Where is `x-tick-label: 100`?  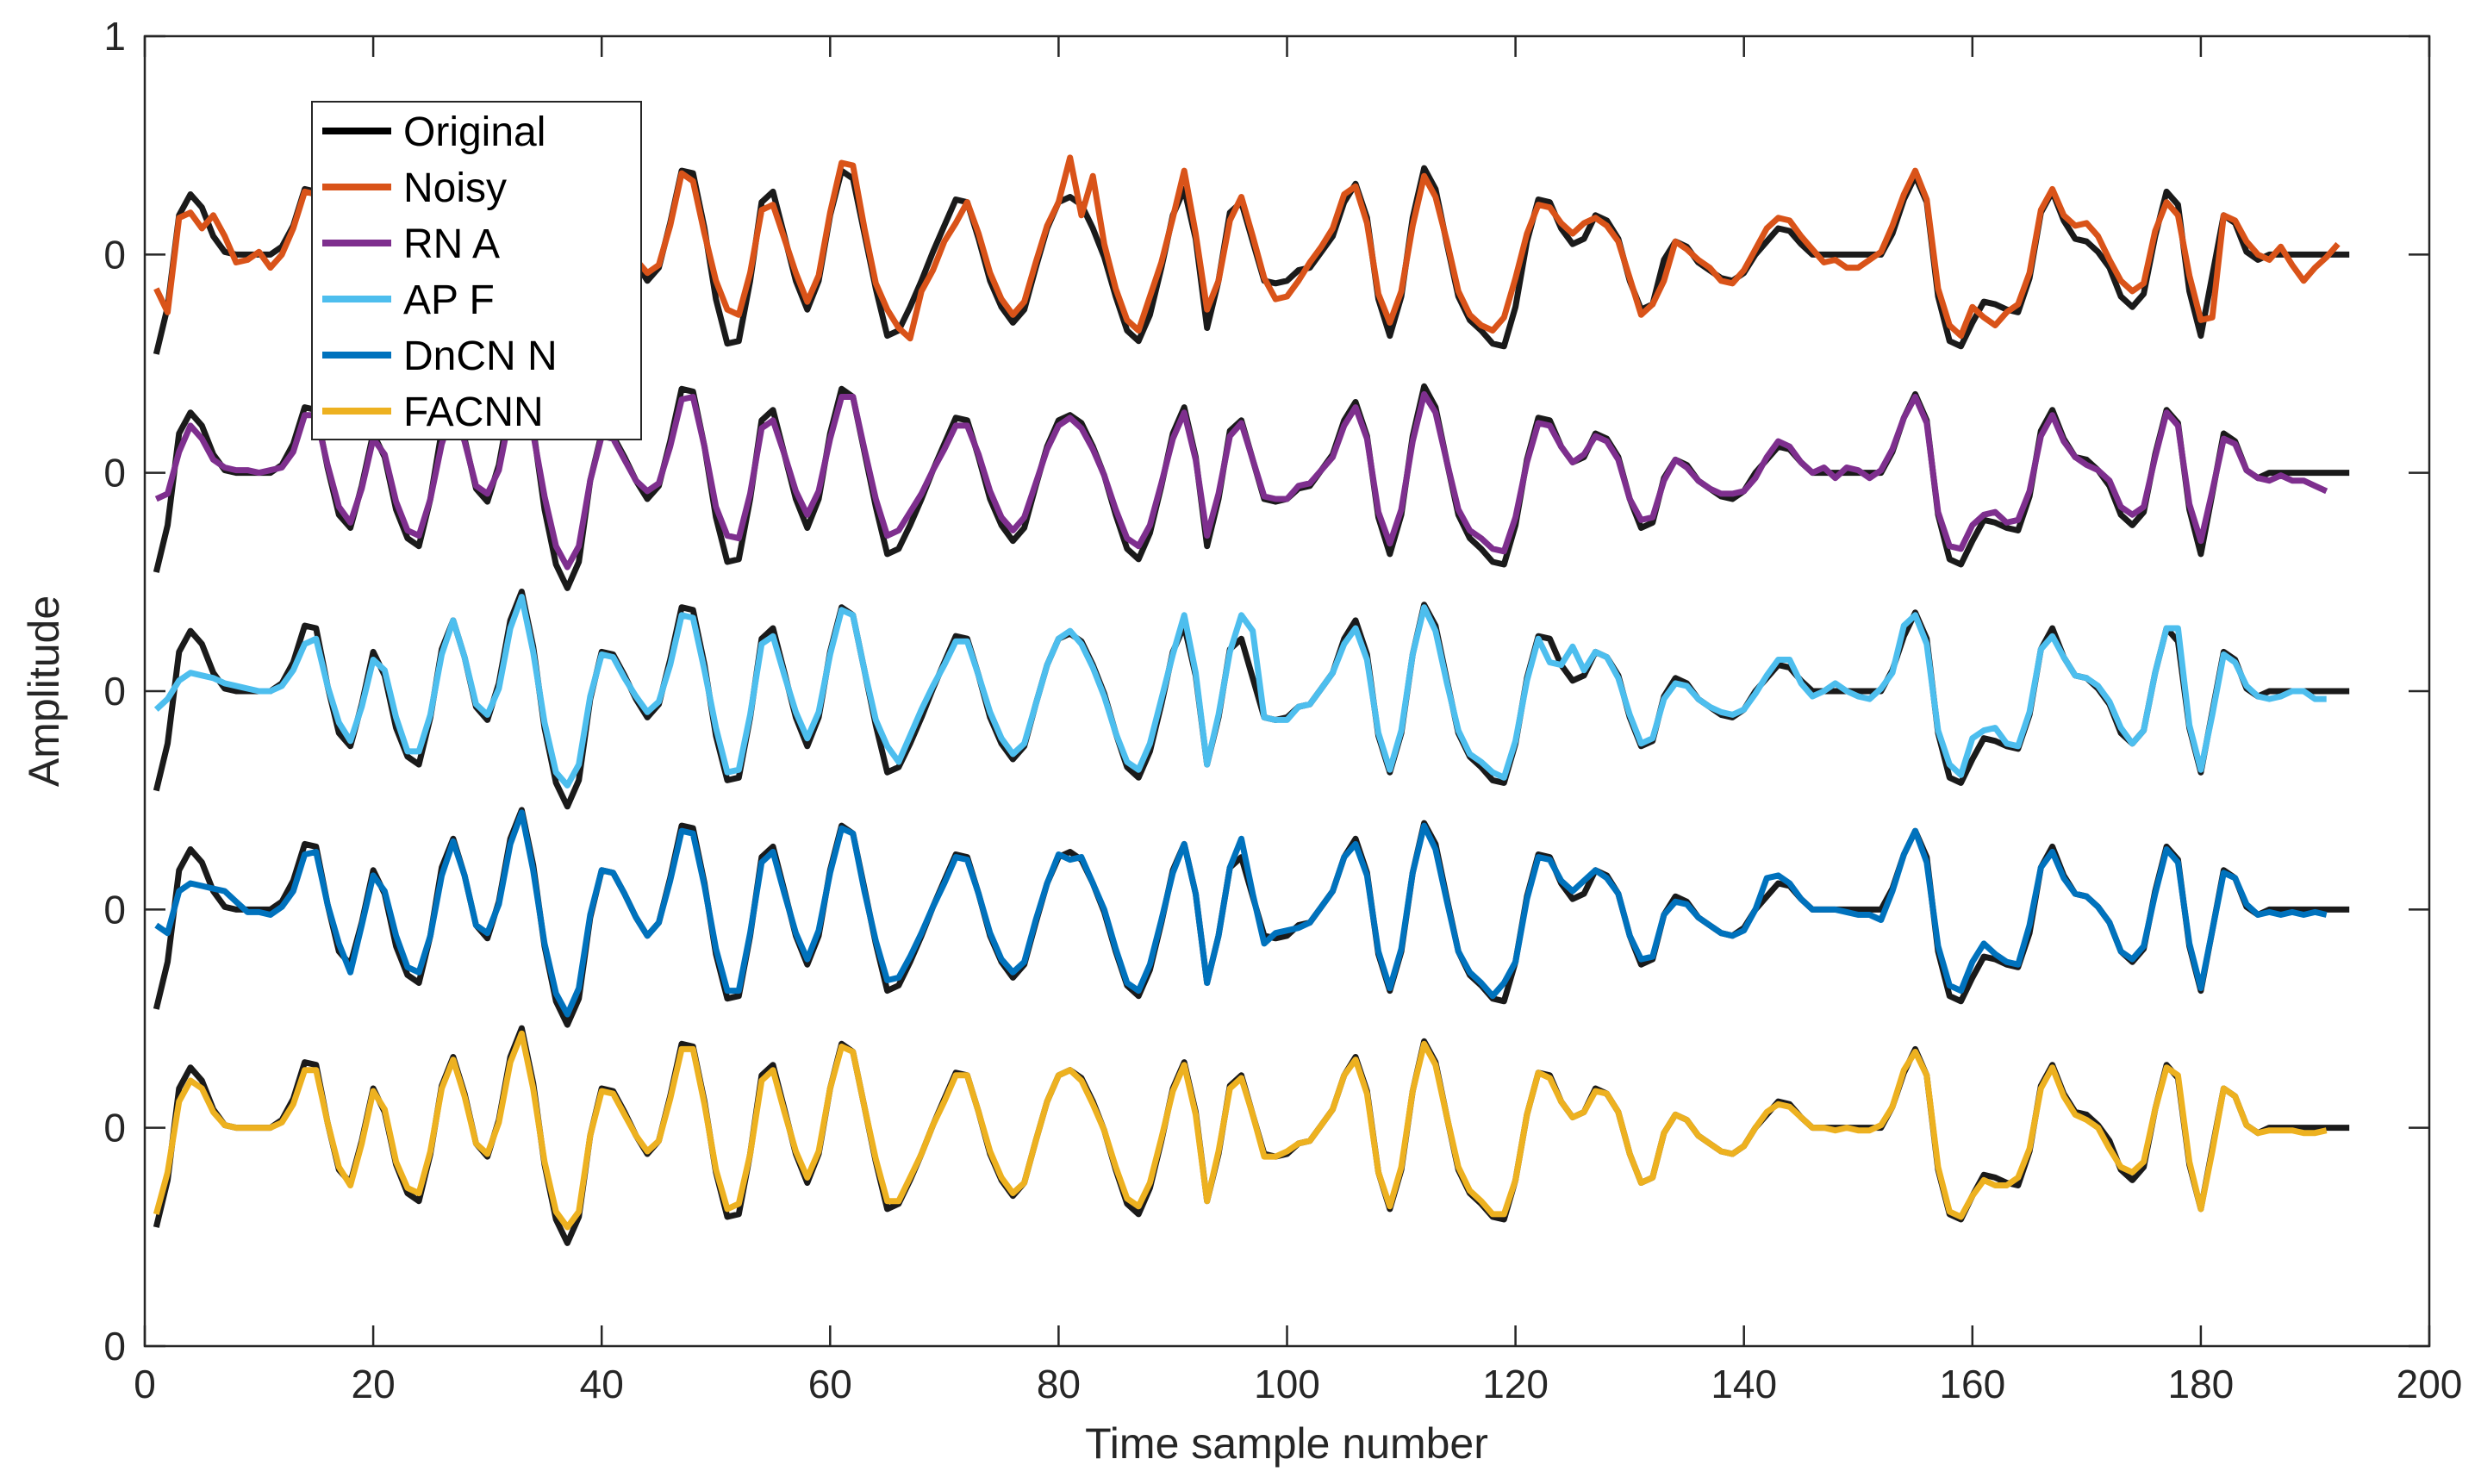 x-tick-label: 100 is located at coordinates (1287, 1384).